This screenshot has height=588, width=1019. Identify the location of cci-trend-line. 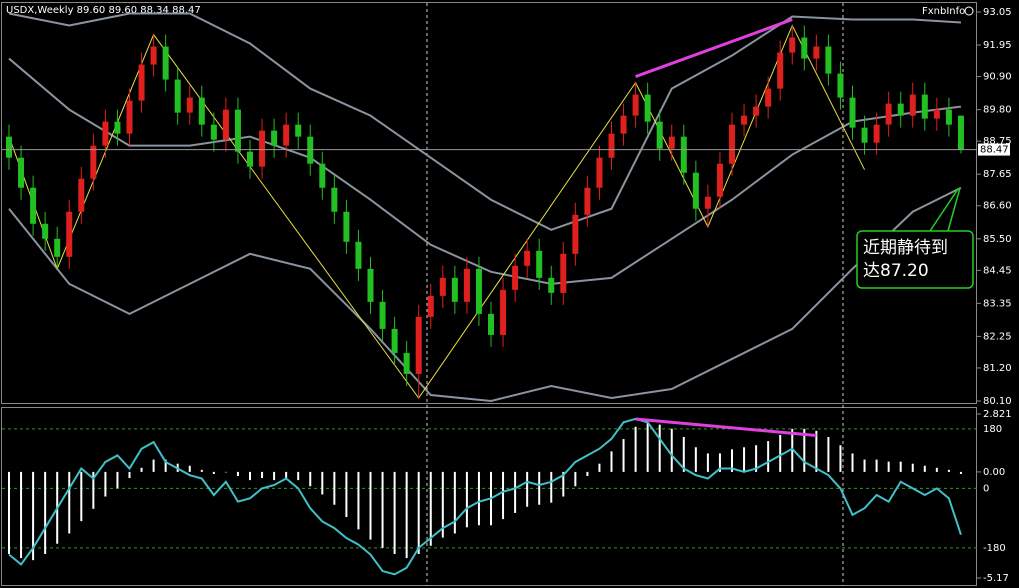
(726, 427).